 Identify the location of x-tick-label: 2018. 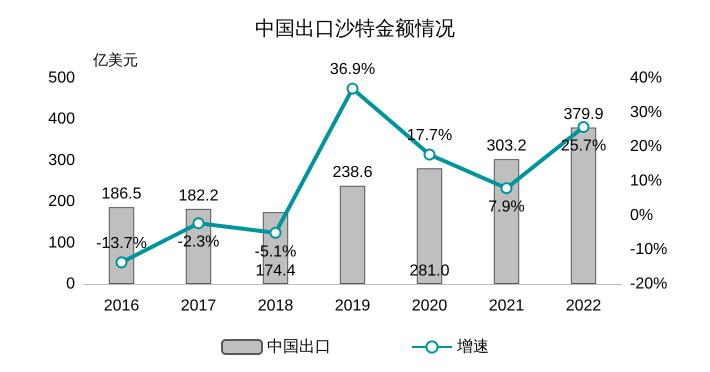
(276, 306).